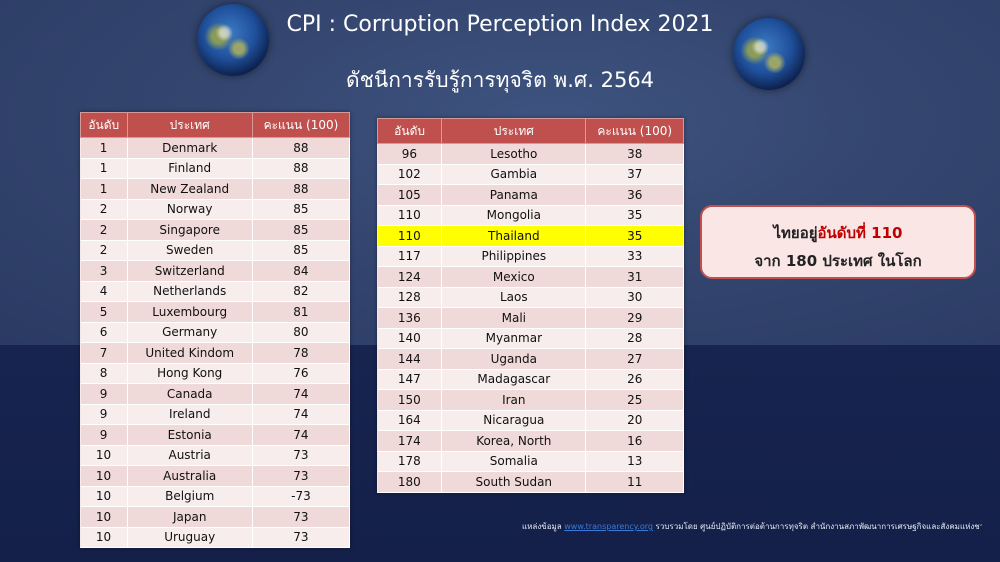 This screenshot has height=562, width=1000. I want to click on cell-country: Uruguay, so click(190, 537).